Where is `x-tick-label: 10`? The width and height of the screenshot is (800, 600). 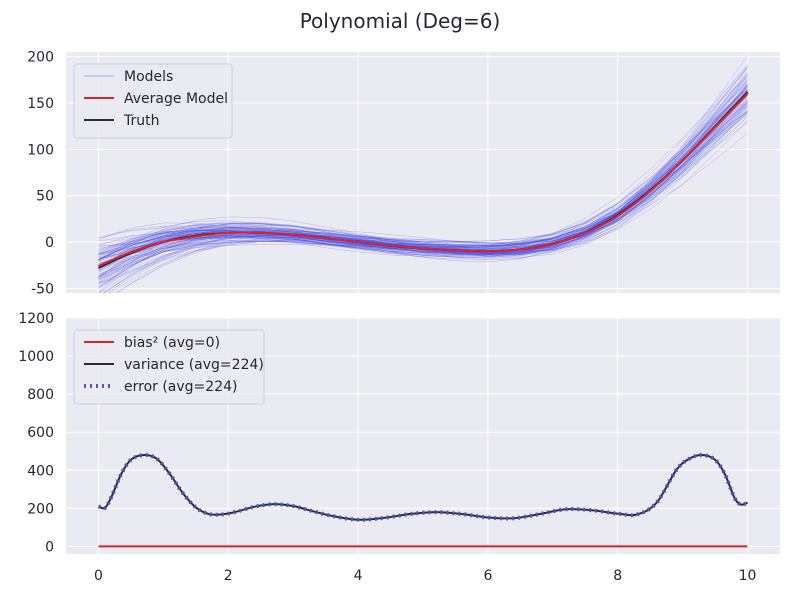 x-tick-label: 10 is located at coordinates (748, 576).